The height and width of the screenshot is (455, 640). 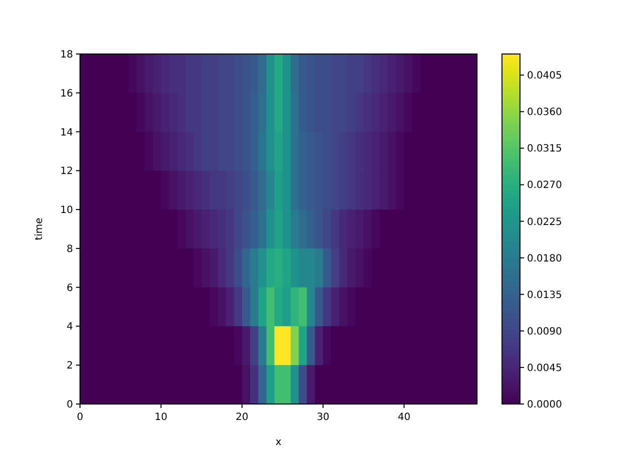 I want to click on color-bar-label: 0.0270, so click(x=544, y=186).